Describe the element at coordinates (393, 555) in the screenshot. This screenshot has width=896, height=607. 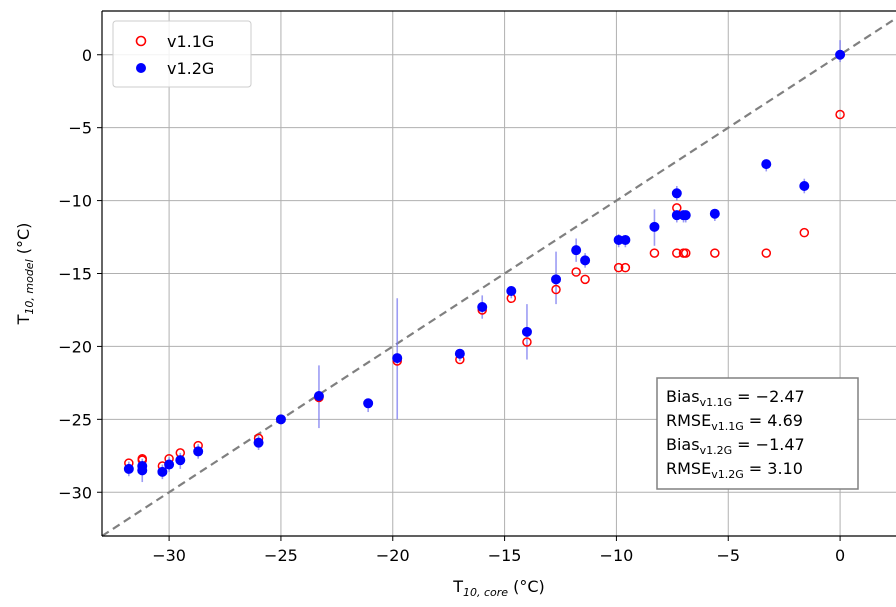
I see `x-tick-label: −20` at that location.